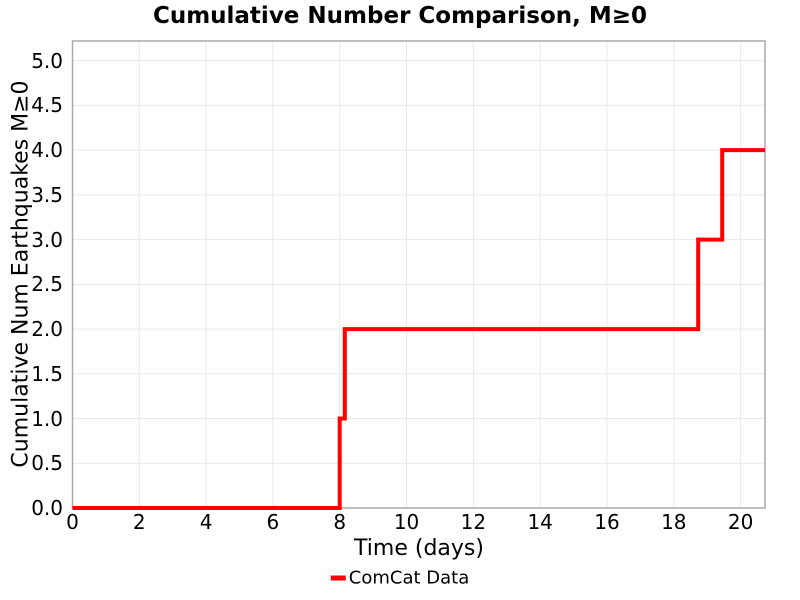 This screenshot has width=800, height=600. I want to click on legend-line-swatch, so click(338, 578).